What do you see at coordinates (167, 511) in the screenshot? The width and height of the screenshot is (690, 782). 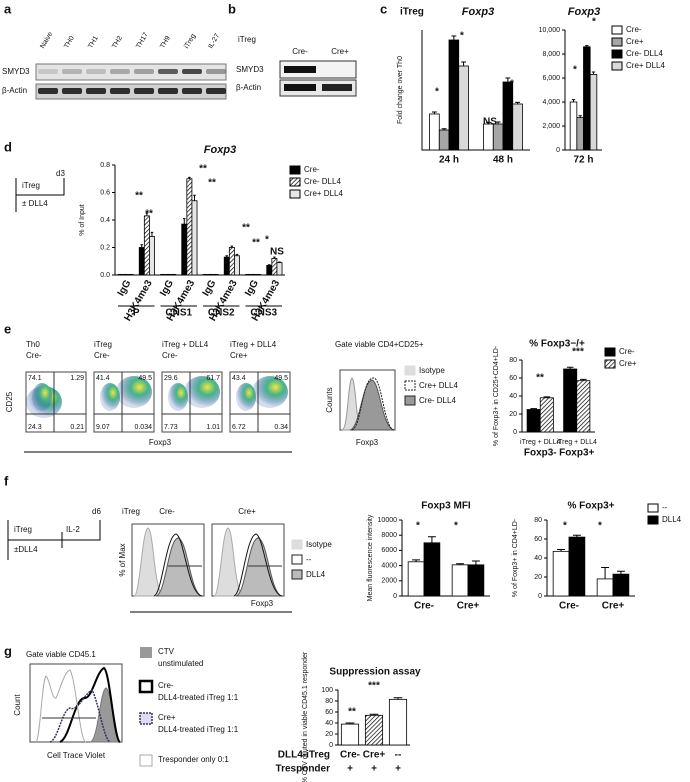 I see `plot-title: Cre-` at bounding box center [167, 511].